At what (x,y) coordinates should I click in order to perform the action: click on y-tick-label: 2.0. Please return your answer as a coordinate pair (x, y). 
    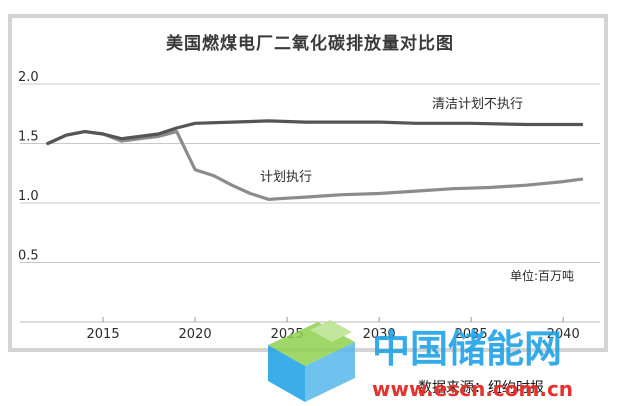
    Looking at the image, I should click on (28, 77).